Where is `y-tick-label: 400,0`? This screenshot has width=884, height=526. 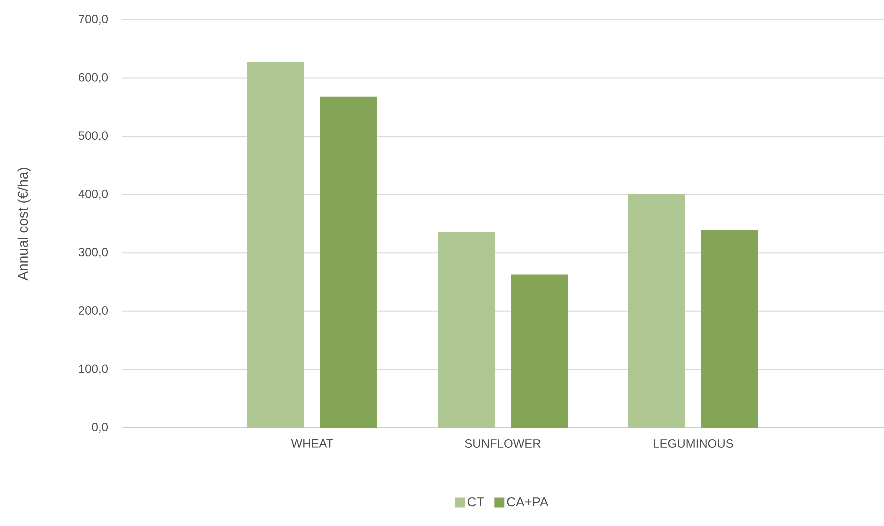
y-tick-label: 400,0 is located at coordinates (93, 195).